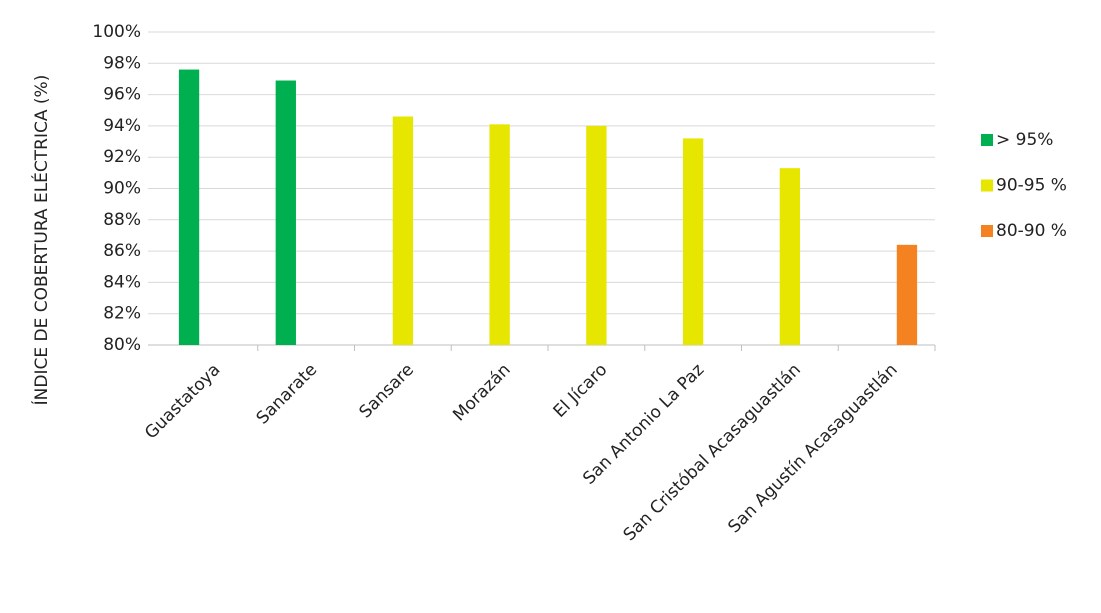 The image size is (1101, 613). Describe the element at coordinates (122, 63) in the screenshot. I see `y-tick-label: 98%` at that location.